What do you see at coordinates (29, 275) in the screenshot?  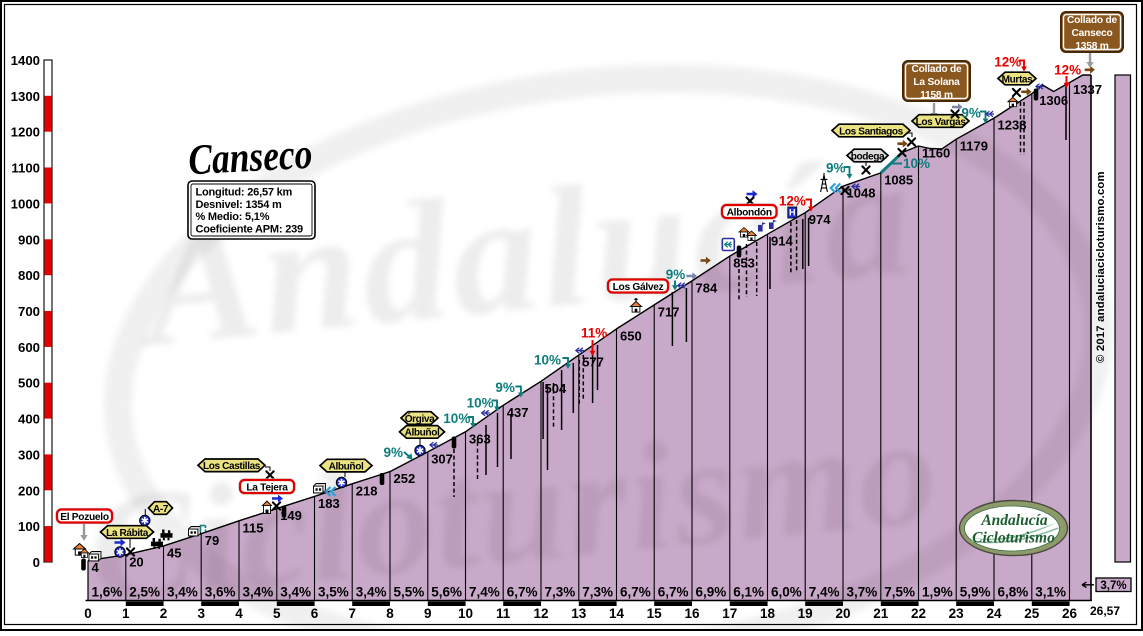 I see `svg-text: 800` at bounding box center [29, 275].